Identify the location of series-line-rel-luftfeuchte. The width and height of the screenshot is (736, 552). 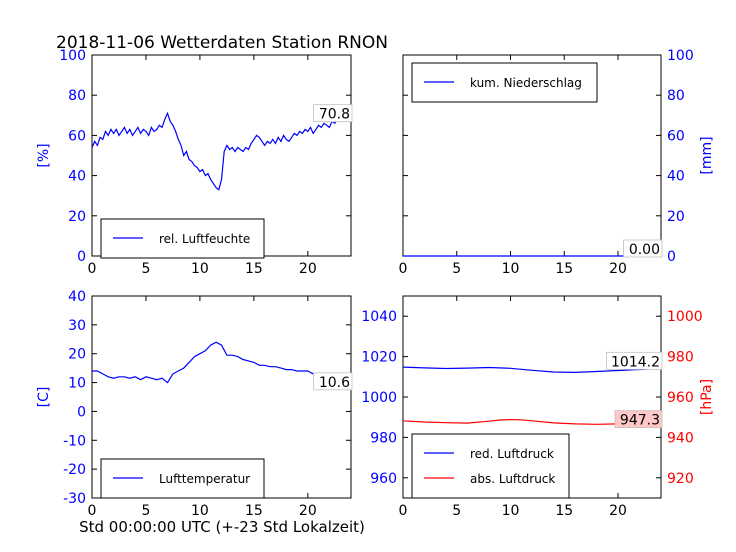
(221, 151).